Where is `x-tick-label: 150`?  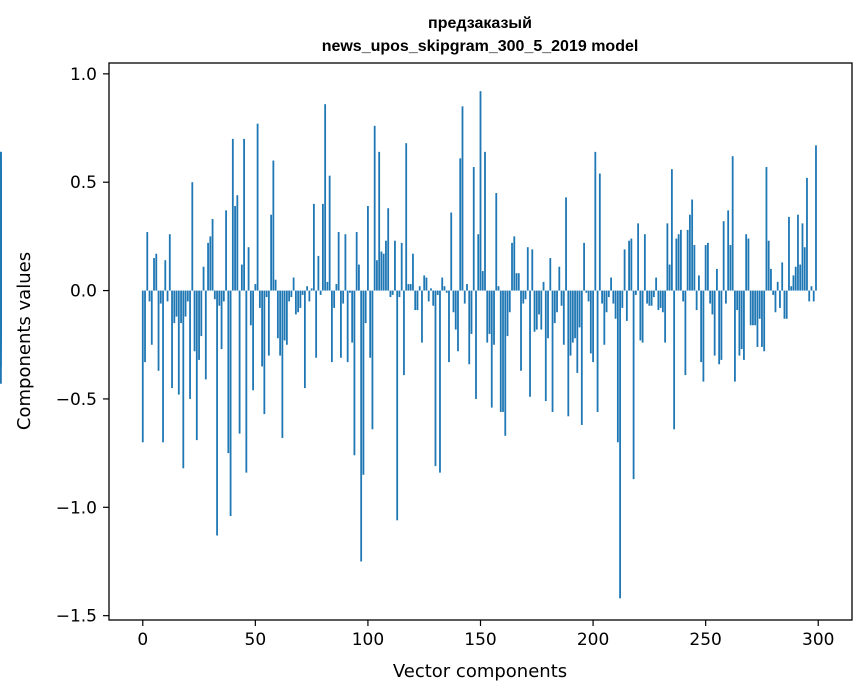
x-tick-label: 150 is located at coordinates (480, 640).